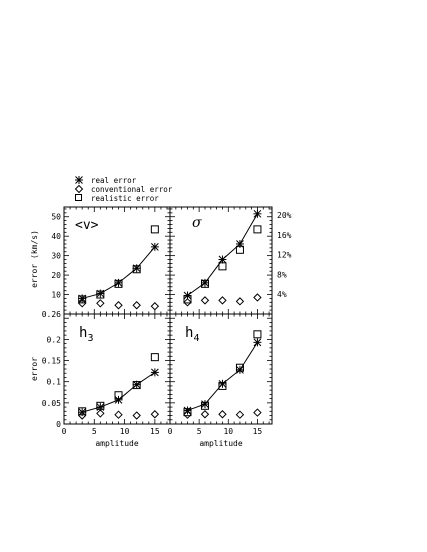 Image resolution: width=427 pixels, height=552 pixels. I want to click on series-line-real-error-h3, so click(119, 392).